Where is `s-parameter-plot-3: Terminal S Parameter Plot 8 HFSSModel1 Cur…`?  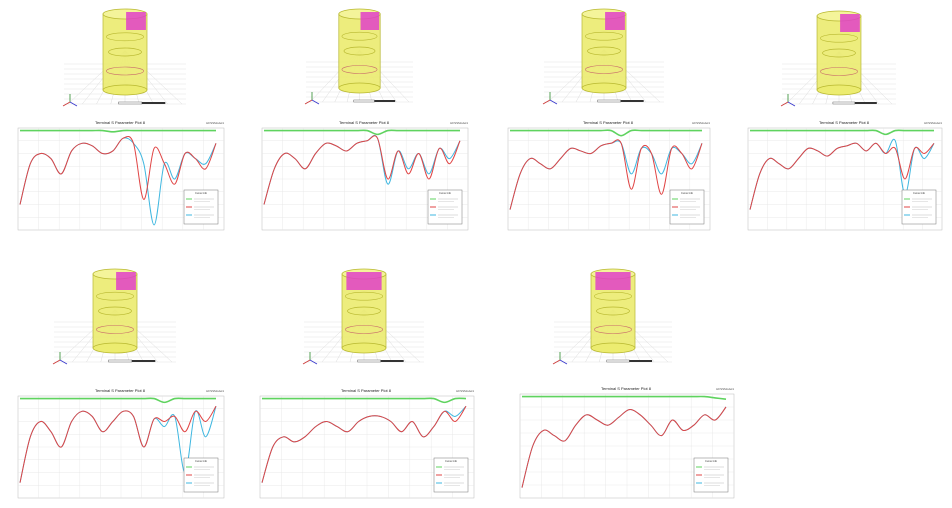 s-parameter-plot-3: Terminal S Parameter Plot 8 HFSSModel1 Cur… is located at coordinates (608, 178).